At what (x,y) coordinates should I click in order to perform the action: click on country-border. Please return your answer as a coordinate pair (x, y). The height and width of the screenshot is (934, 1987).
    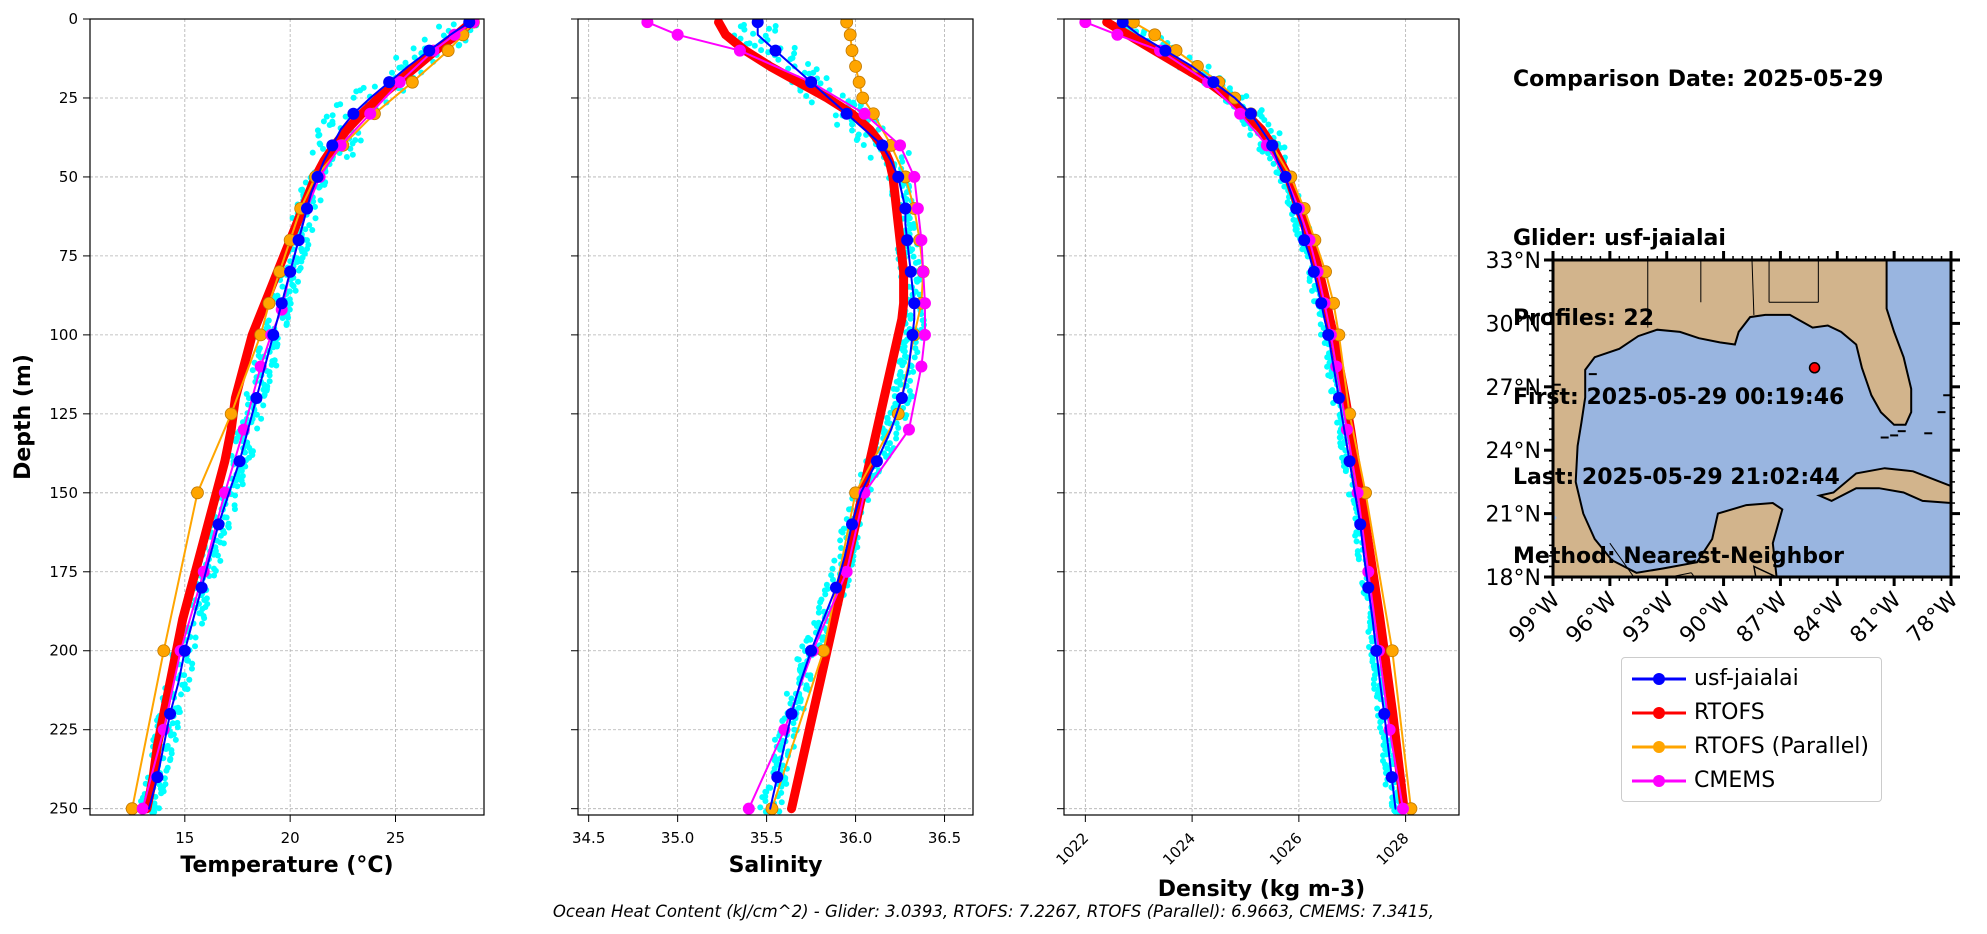
    Looking at the image, I should click on (1679, 574).